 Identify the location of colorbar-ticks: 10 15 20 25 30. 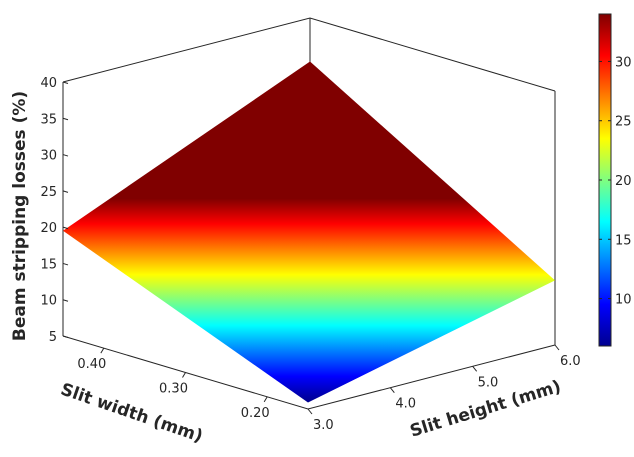
(615, 181).